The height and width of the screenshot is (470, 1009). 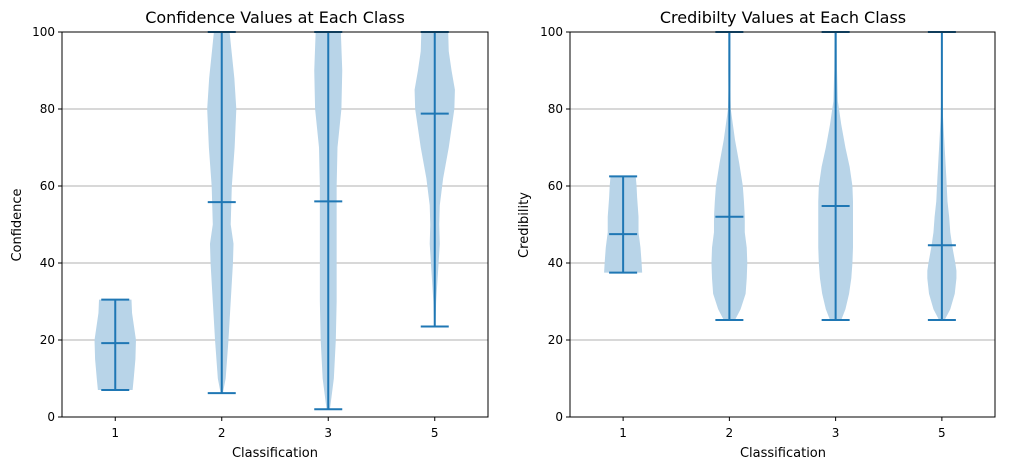 I want to click on chart-title: Credibilty Values at Each Class, so click(x=783, y=17).